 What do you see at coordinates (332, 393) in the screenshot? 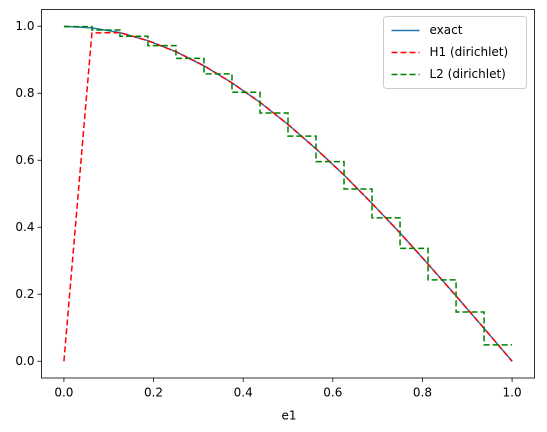
I see `x-tick-label: 0.6` at bounding box center [332, 393].